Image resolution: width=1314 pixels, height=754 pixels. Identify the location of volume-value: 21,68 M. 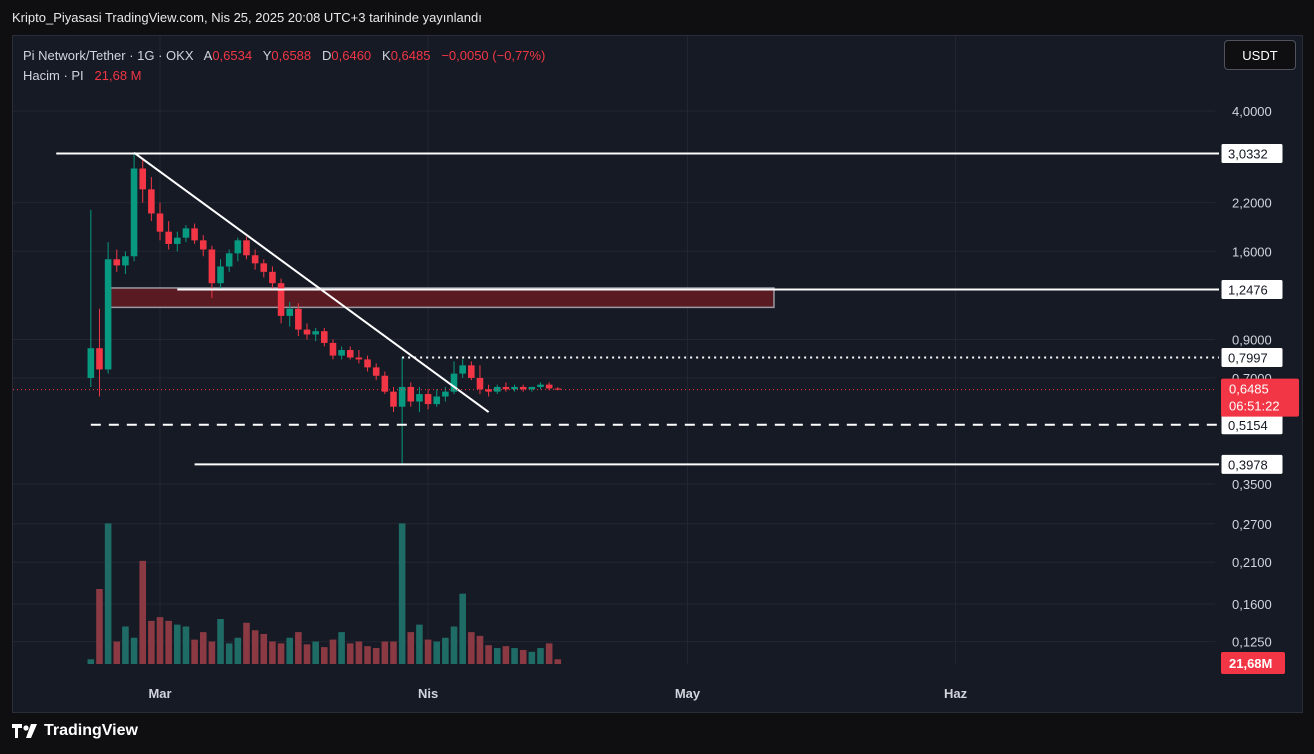
(118, 75).